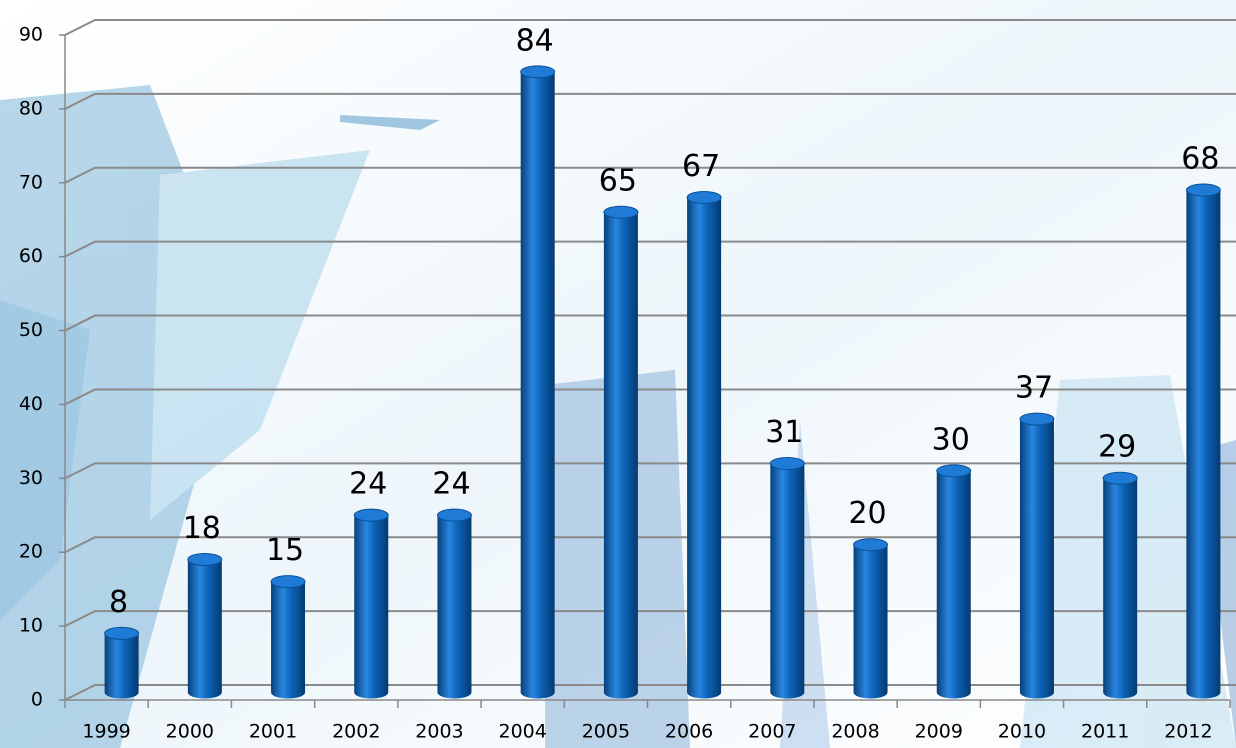 This screenshot has height=748, width=1236. Describe the element at coordinates (31, 626) in the screenshot. I see `y-tick-label: 10` at that location.